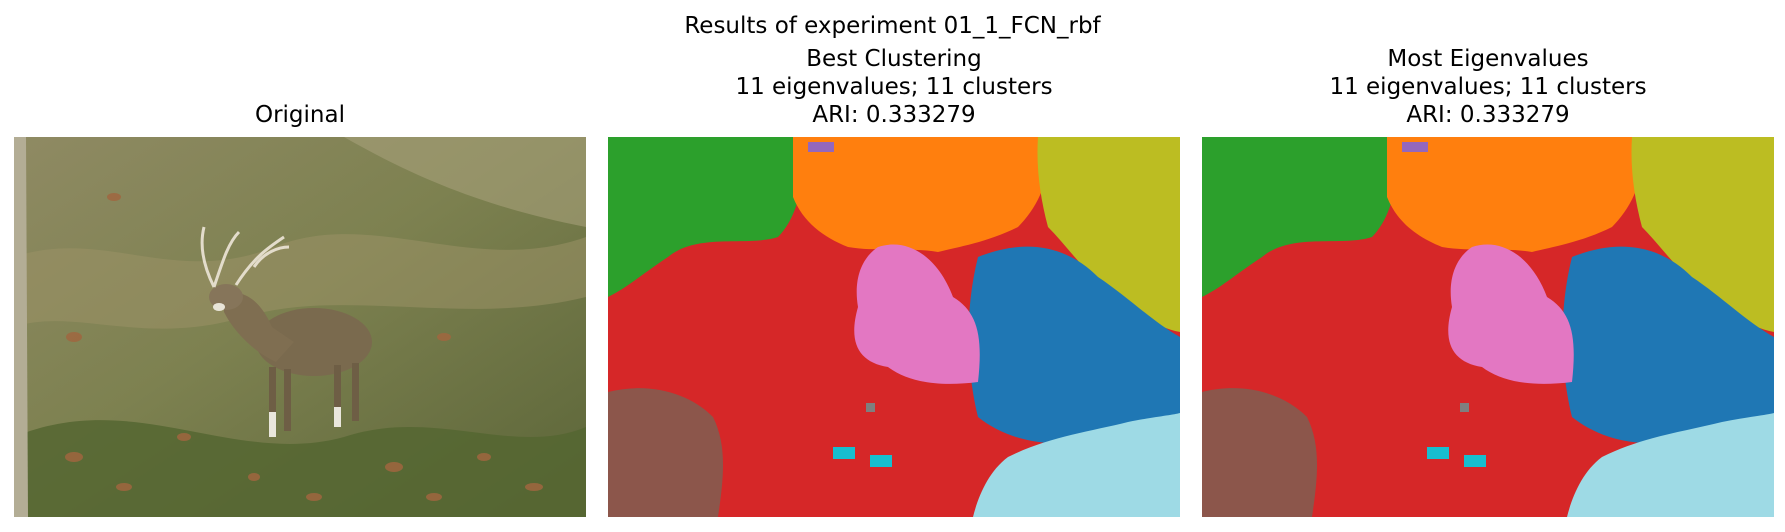 The image size is (1785, 532). Describe the element at coordinates (299, 115) in the screenshot. I see `panel-title-line: Original` at that location.